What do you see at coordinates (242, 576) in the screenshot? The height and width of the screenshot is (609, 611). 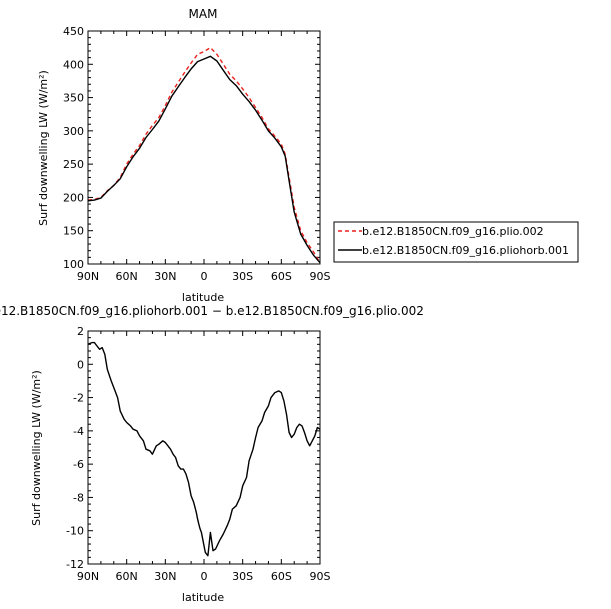 I see `bottom-xtick-label: 30S` at bounding box center [242, 576].